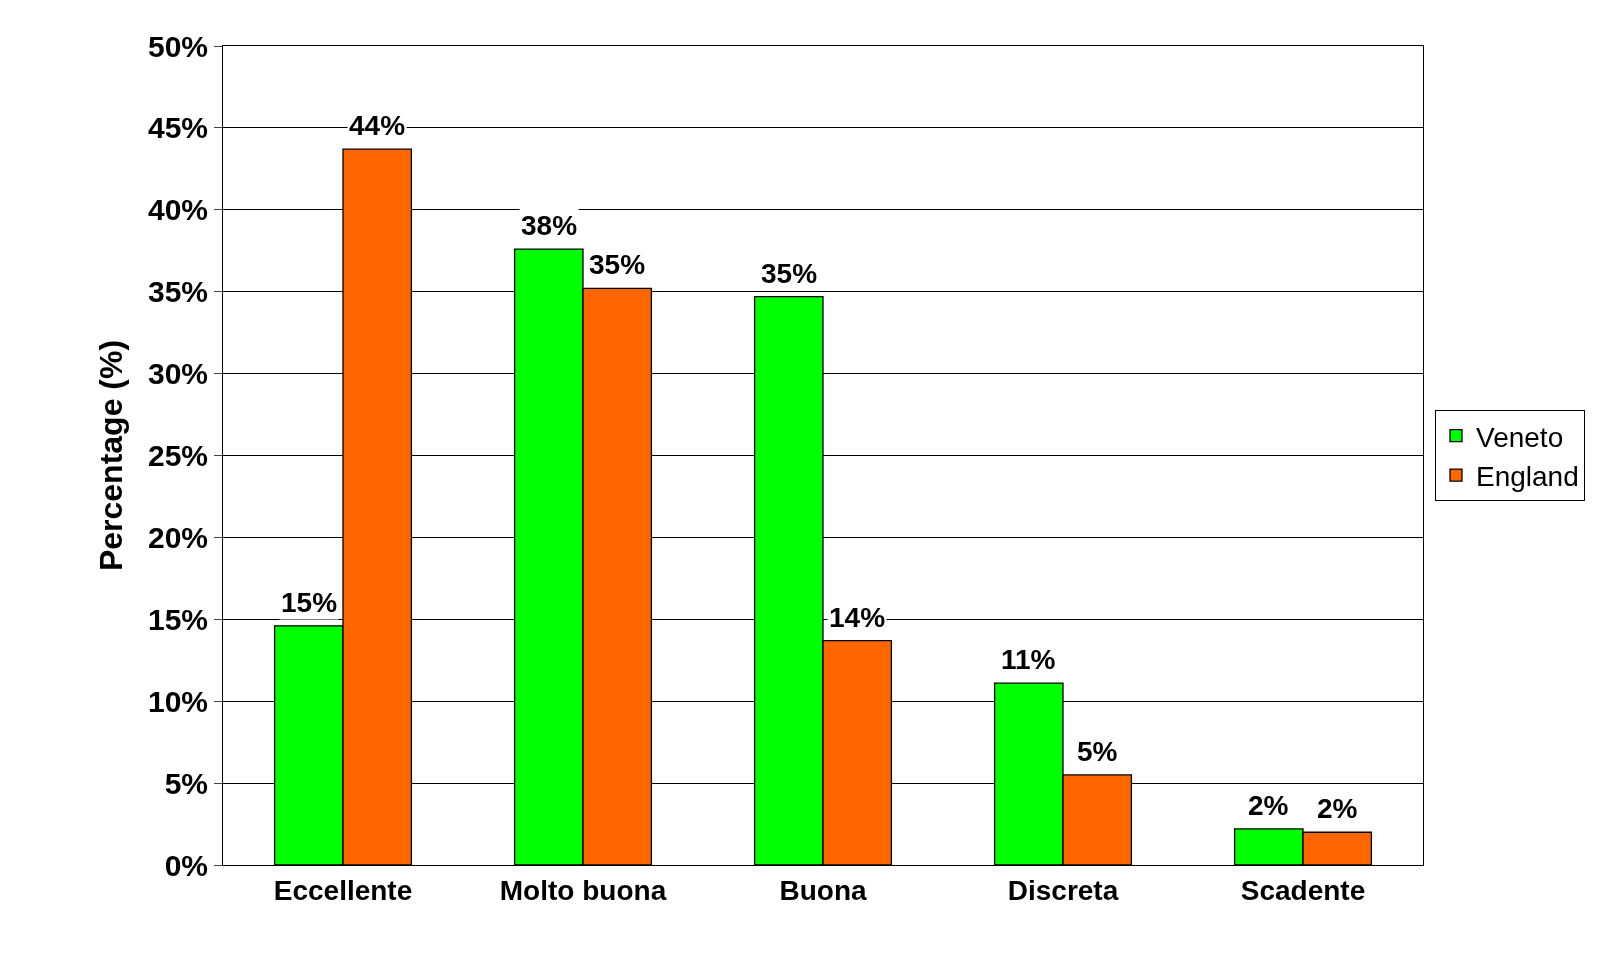 Image resolution: width=1610 pixels, height=958 pixels. I want to click on y-tick-label: 45%, so click(177, 128).